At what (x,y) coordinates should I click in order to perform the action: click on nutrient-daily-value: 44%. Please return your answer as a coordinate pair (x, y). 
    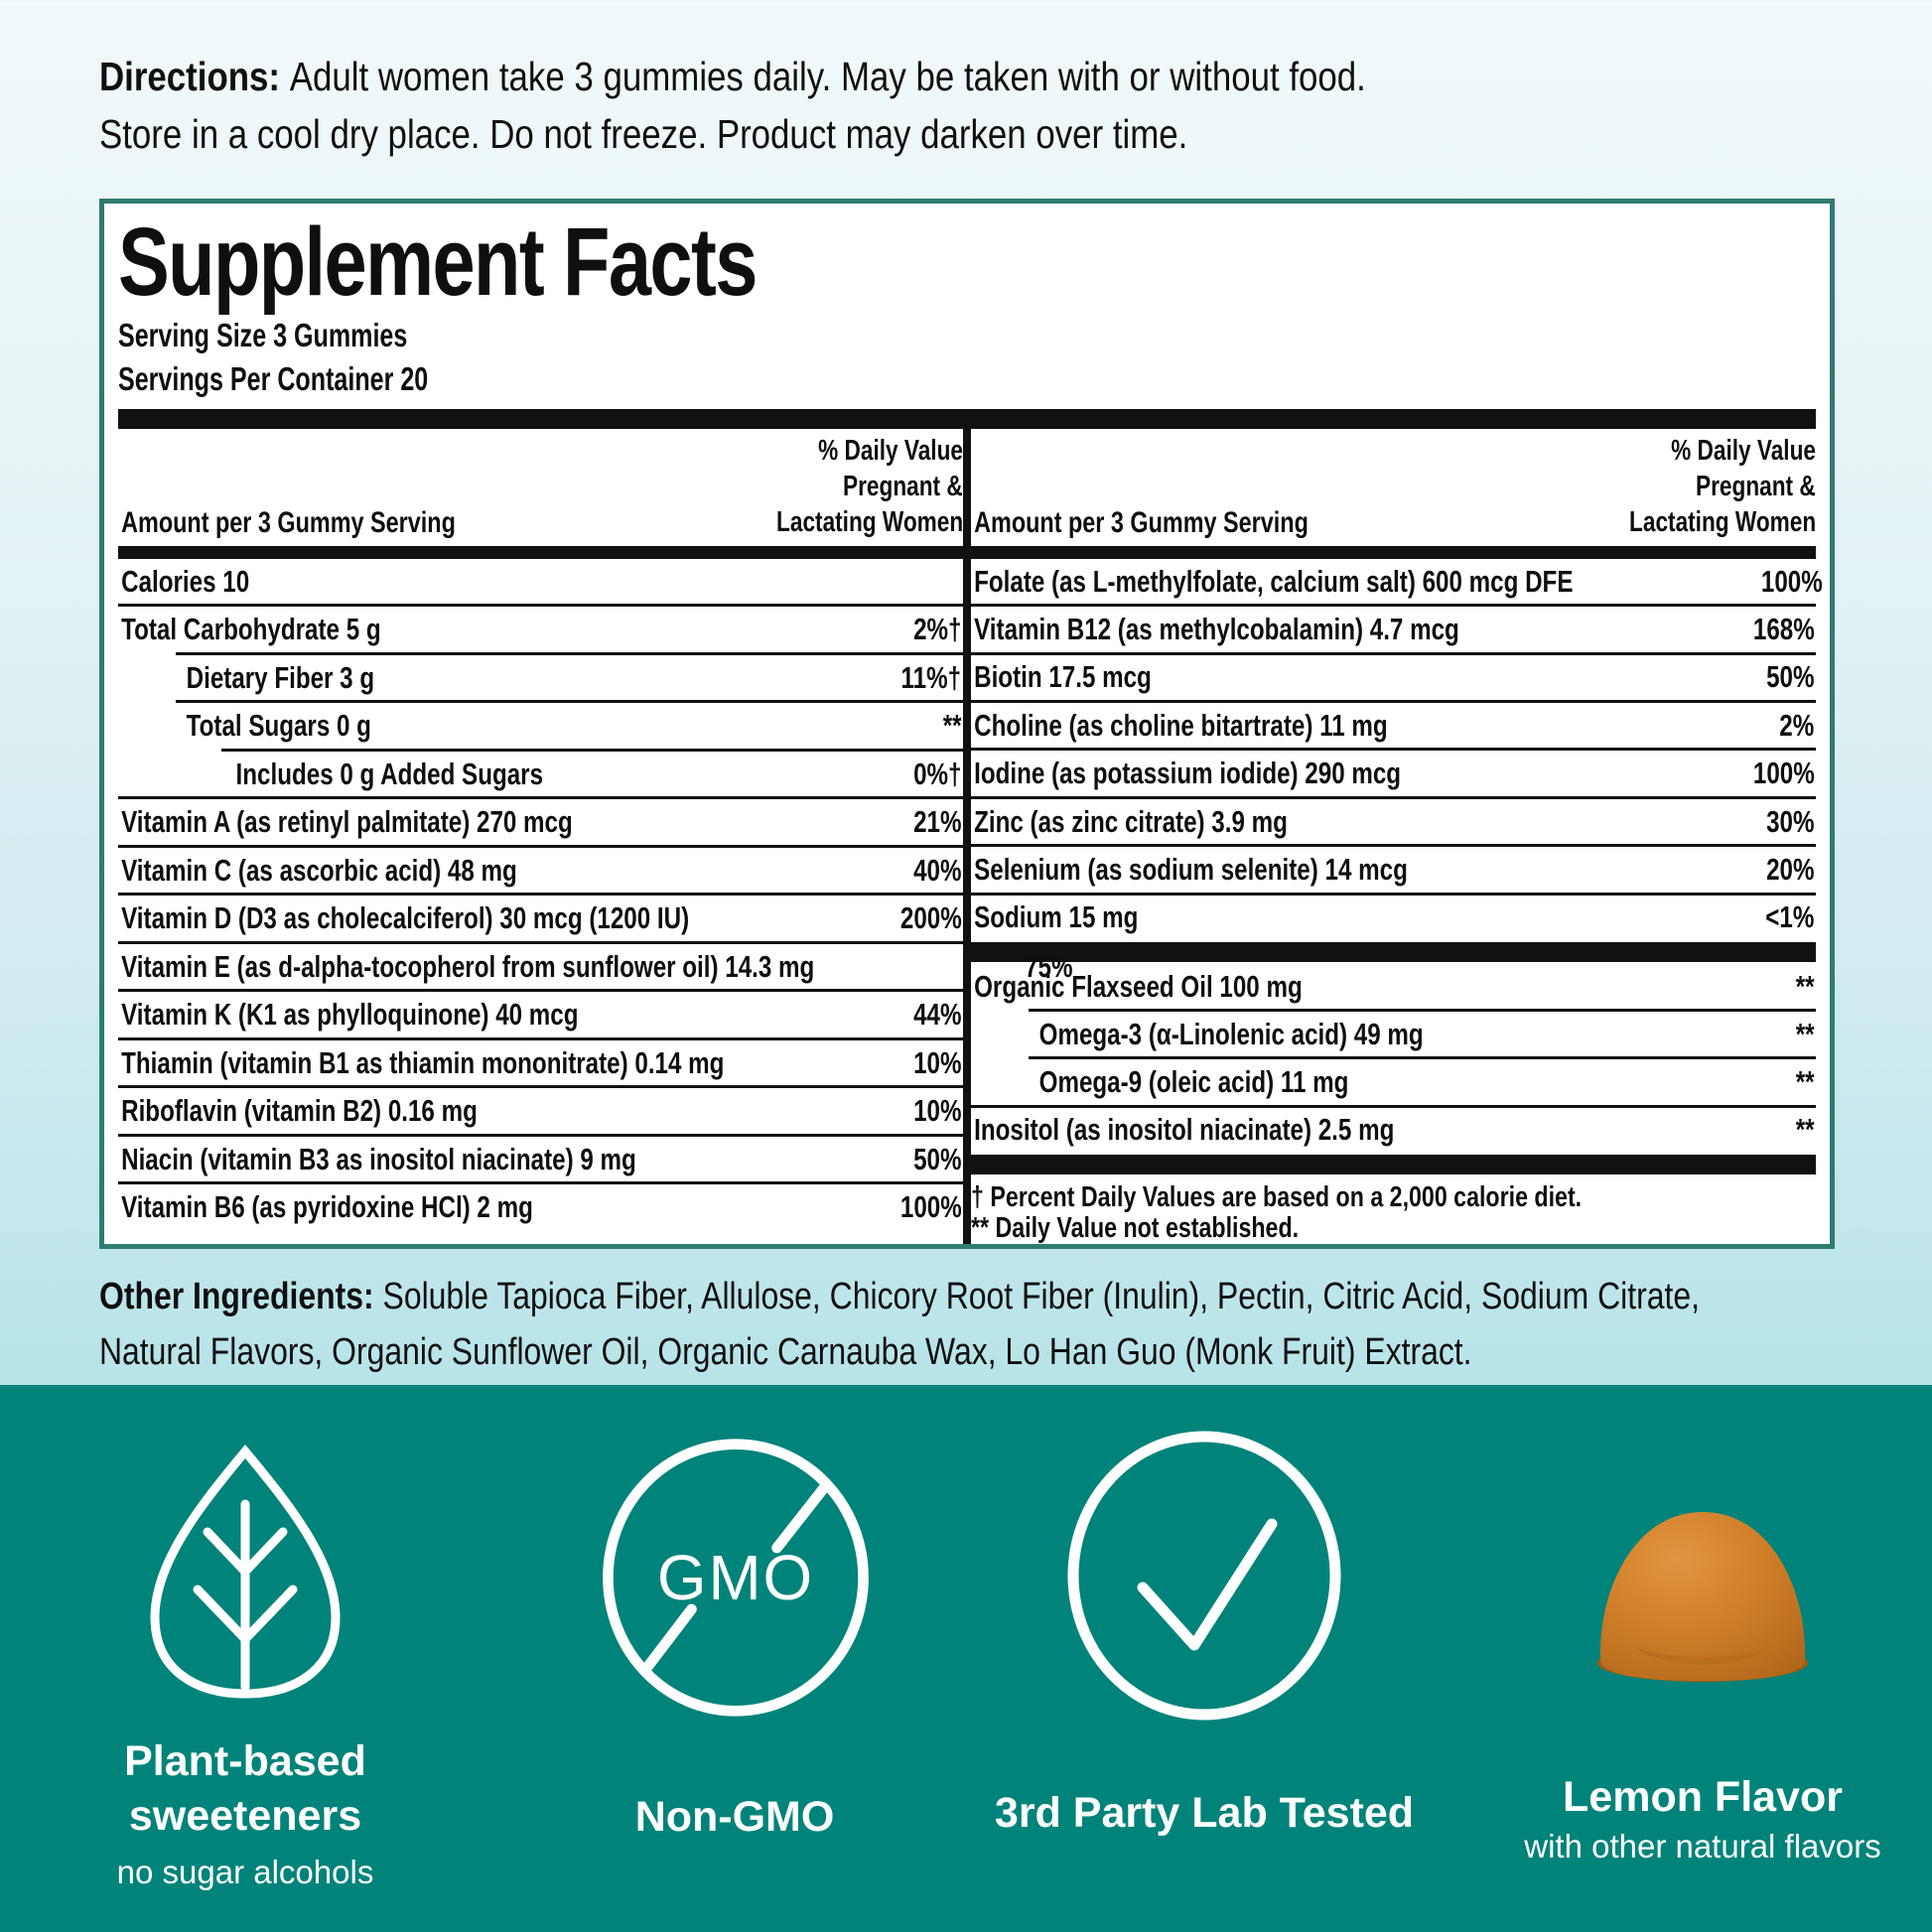
    Looking at the image, I should click on (938, 1015).